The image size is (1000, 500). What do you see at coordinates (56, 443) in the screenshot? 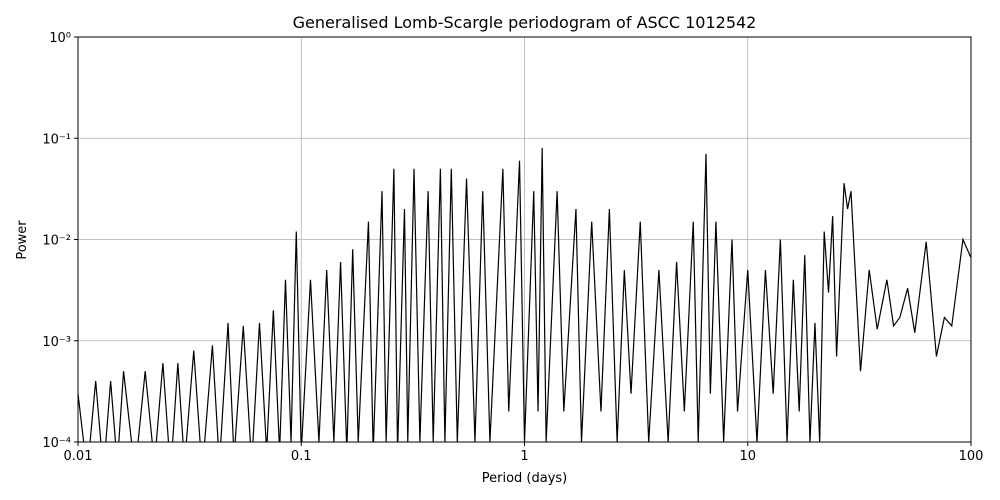
I see `y-tick-label: 10⁻⁴` at bounding box center [56, 443].